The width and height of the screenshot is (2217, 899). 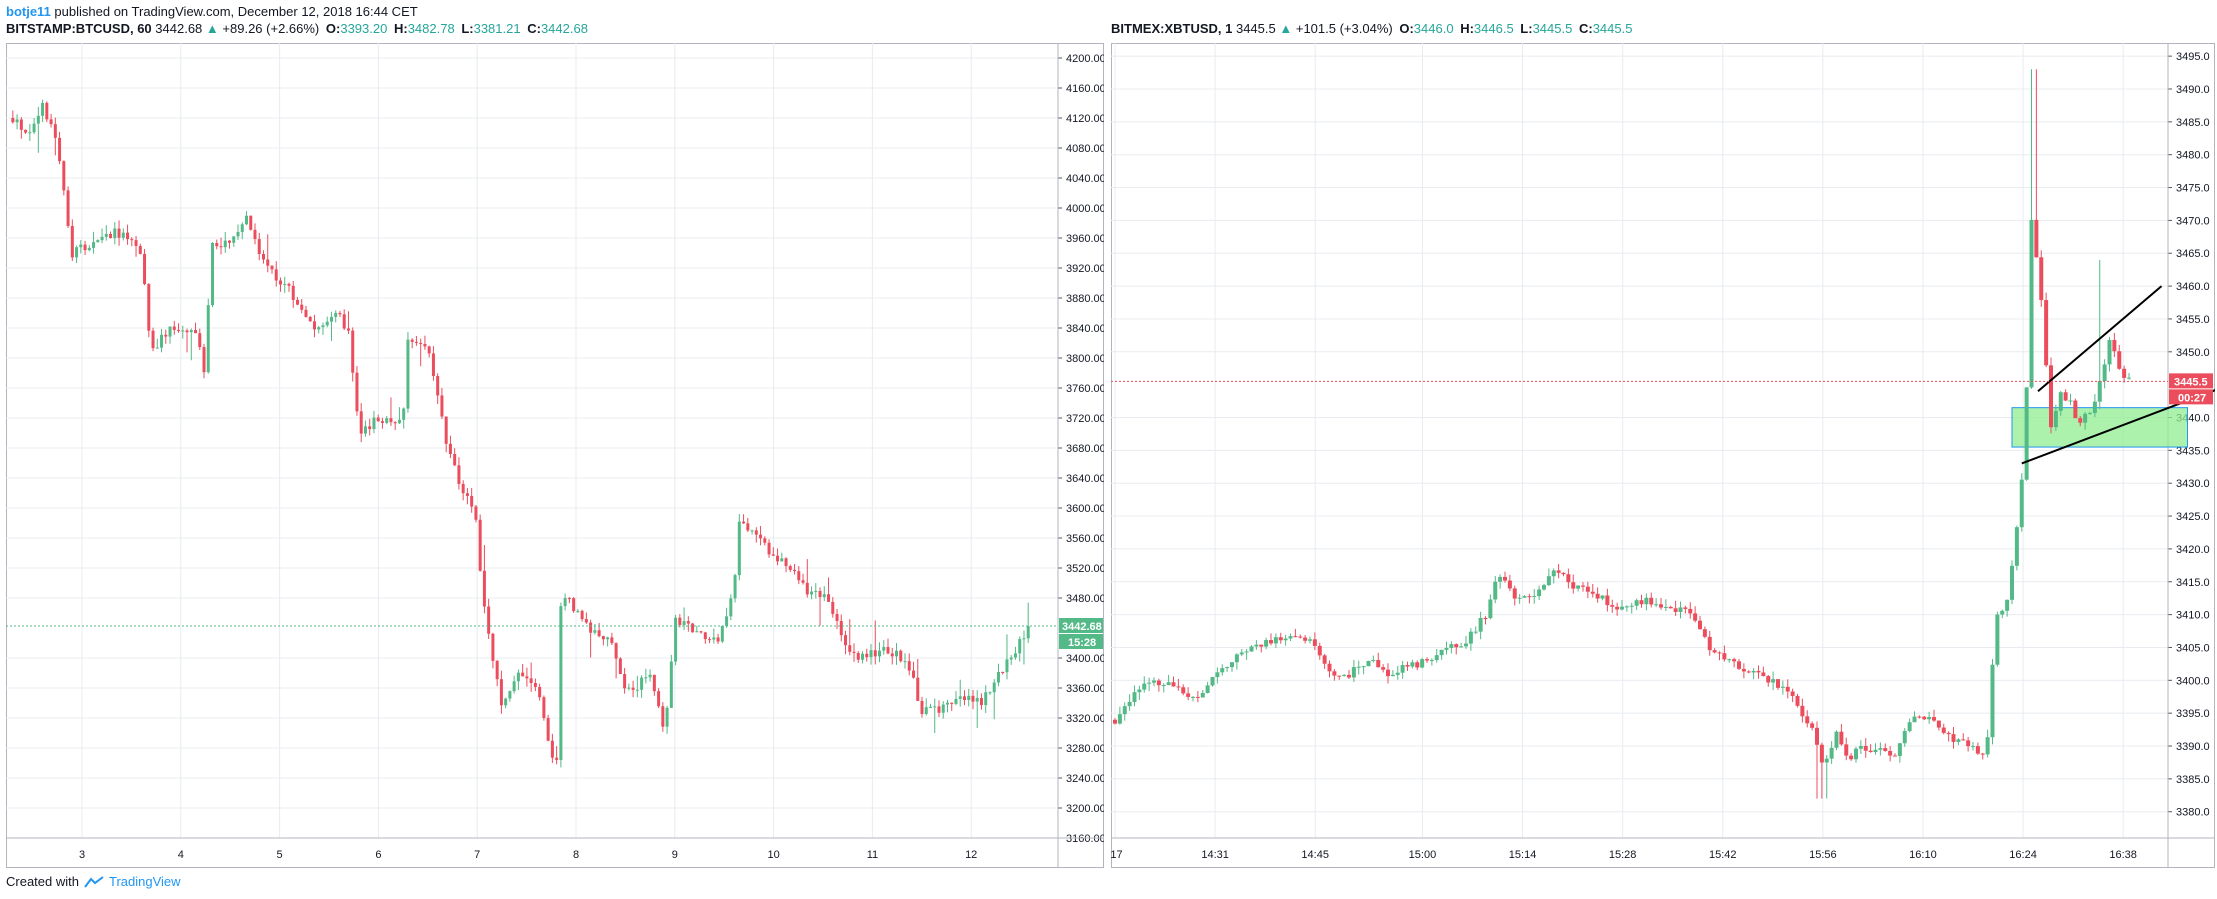 What do you see at coordinates (534, 28) in the screenshot?
I see `left-close-label: C:` at bounding box center [534, 28].